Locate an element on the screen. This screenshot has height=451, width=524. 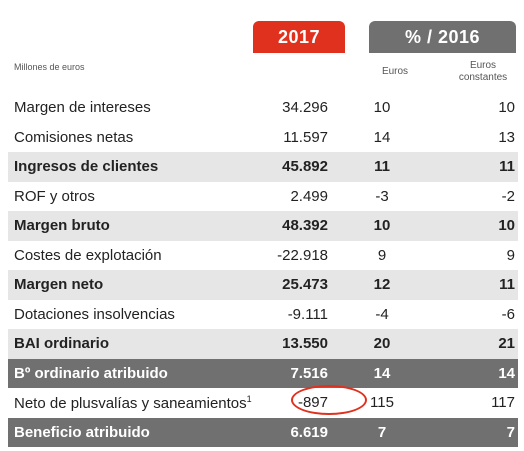
row-pct-euros: -3 is located at coordinates (382, 196).